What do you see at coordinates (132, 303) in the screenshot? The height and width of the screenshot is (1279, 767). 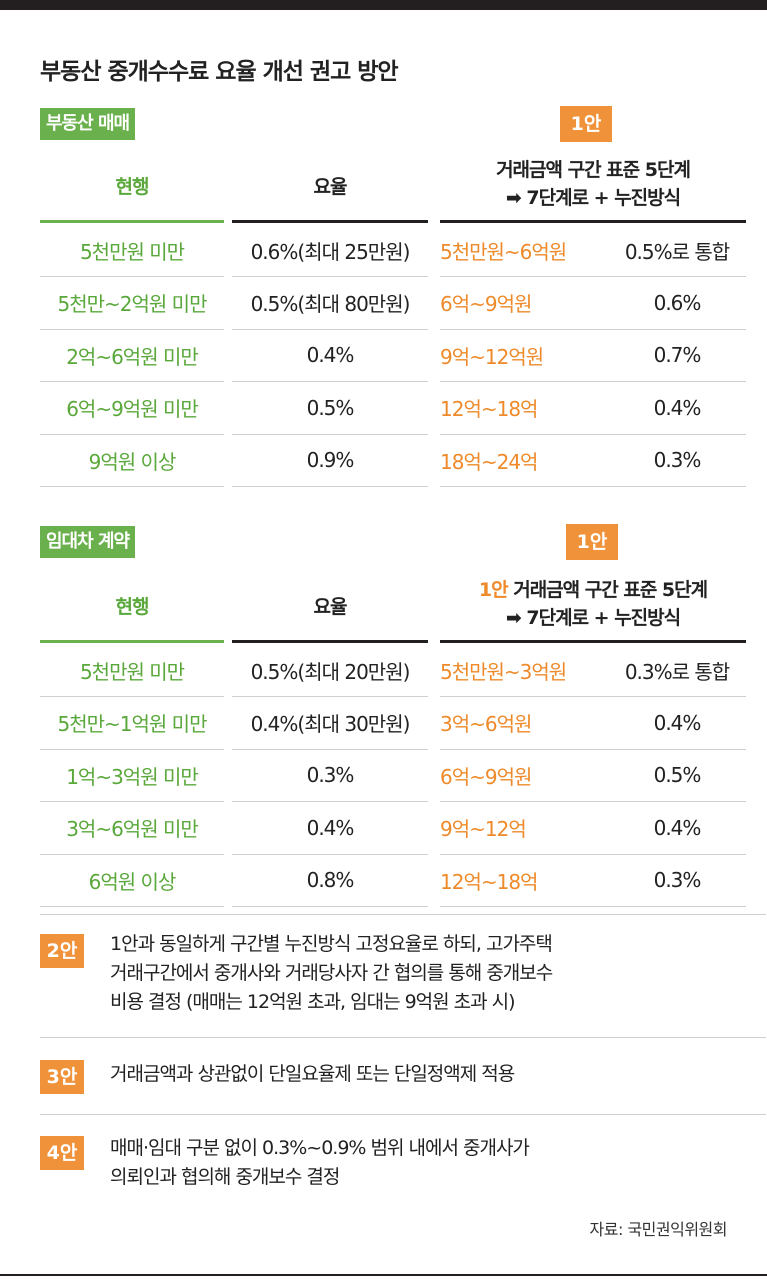 I see `sale-current-cell: 5천만~2억원 미만` at bounding box center [132, 303].